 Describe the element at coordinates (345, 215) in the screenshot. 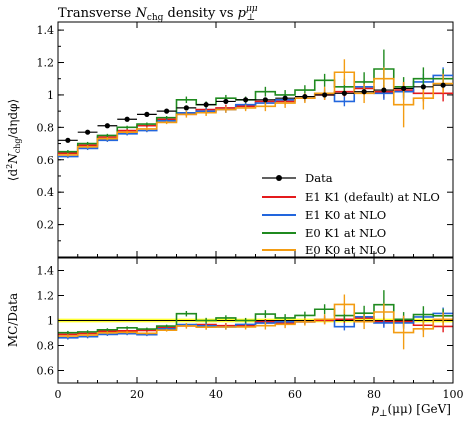

I see `legend-label-e1k0: E1 K0 at NLO` at that location.